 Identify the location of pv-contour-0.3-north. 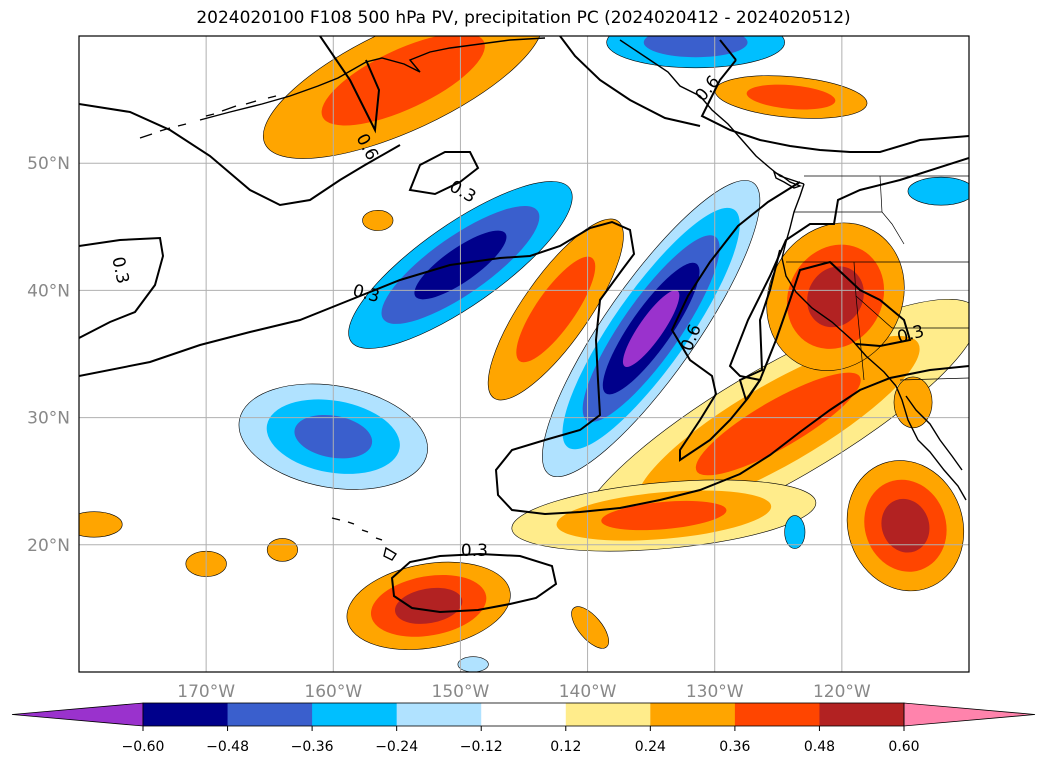
(240, 155).